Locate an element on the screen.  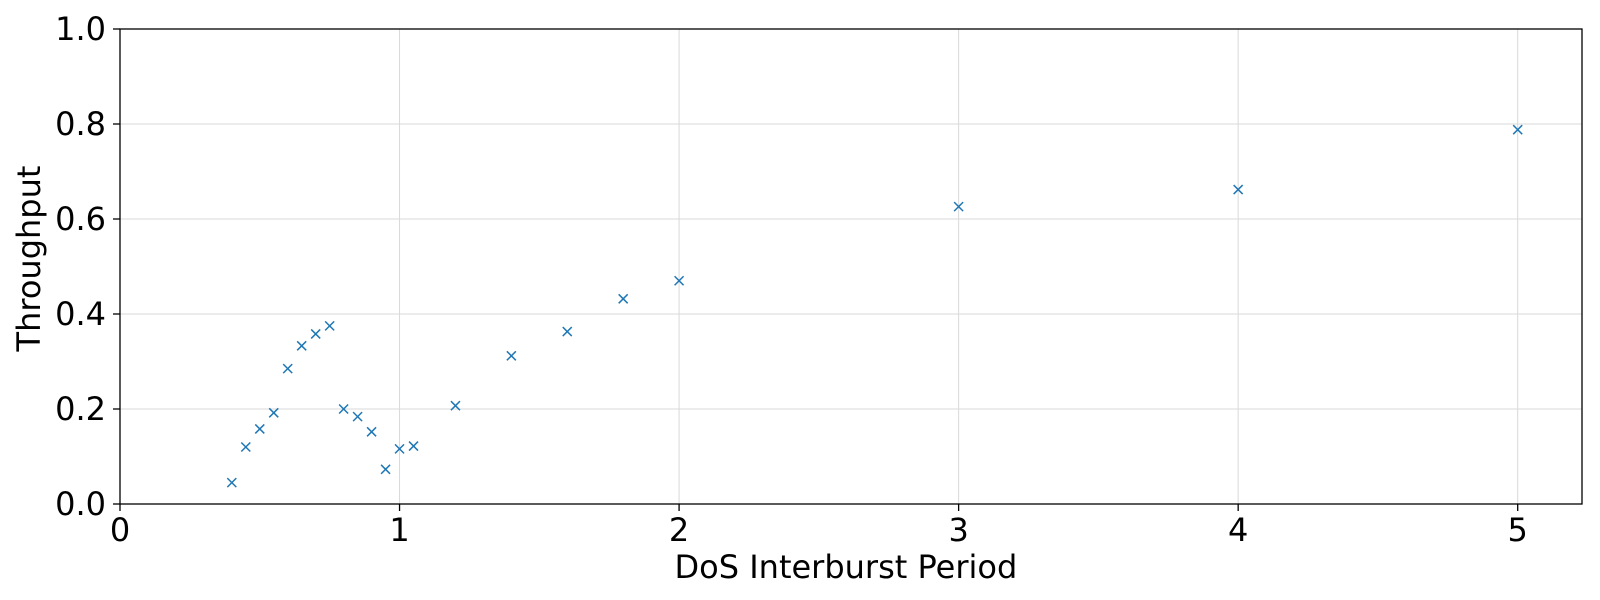
x-tick-label: 1 is located at coordinates (399, 530).